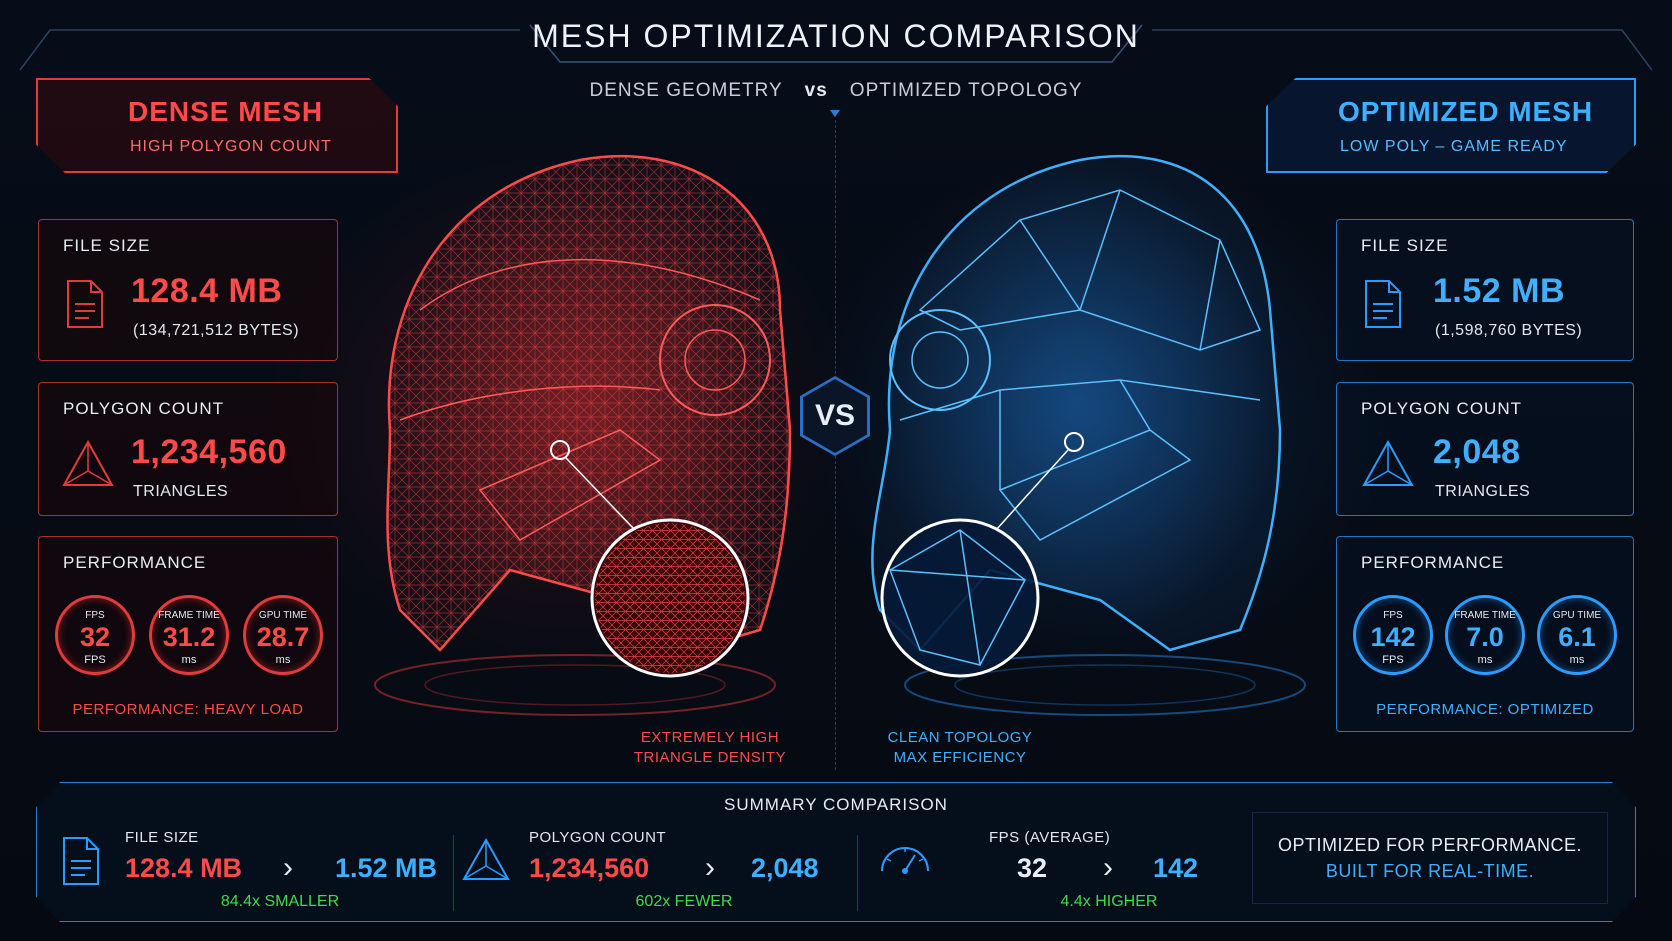  What do you see at coordinates (209, 452) in the screenshot?
I see `dense-polygon-value: 1,234,560` at bounding box center [209, 452].